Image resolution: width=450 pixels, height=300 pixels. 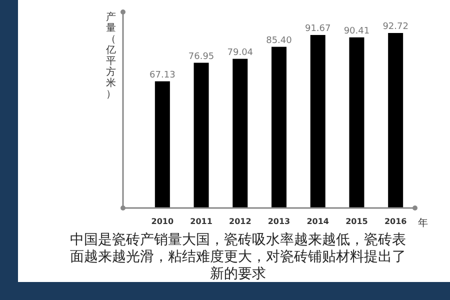 I want to click on data-label: 91.67, so click(x=317, y=29).